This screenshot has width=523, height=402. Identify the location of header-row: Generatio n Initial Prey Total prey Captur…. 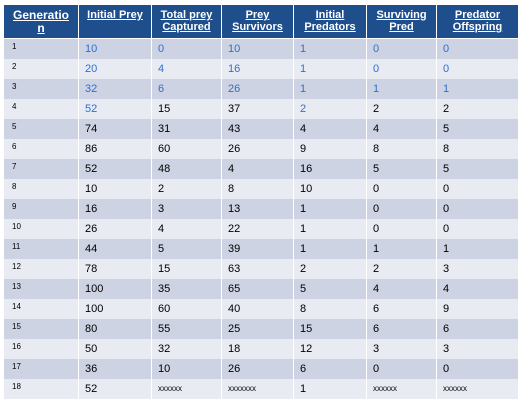
(261, 21).